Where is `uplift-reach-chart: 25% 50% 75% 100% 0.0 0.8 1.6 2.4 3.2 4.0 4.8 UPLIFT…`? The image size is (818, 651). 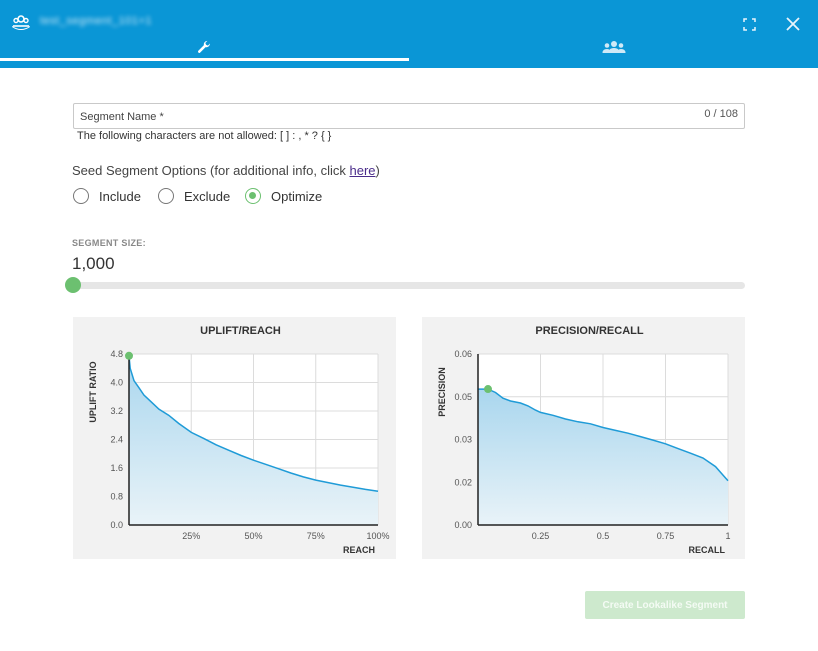 uplift-reach-chart: 25% 50% 75% 100% 0.0 0.8 1.6 2.4 3.2 4.0 4.8 UPLIFT… is located at coordinates (239, 440).